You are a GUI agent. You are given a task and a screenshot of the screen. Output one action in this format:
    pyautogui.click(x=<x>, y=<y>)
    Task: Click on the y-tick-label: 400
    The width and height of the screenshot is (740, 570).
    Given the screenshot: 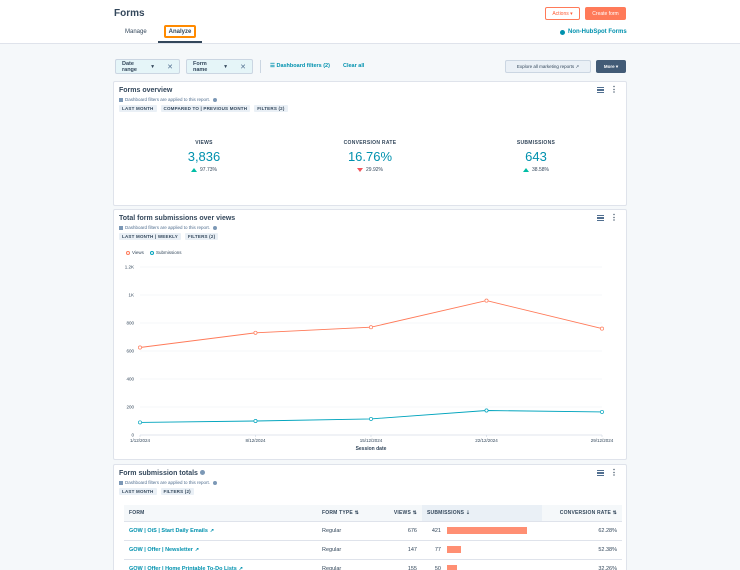 What is the action you would take?
    pyautogui.click(x=130, y=379)
    